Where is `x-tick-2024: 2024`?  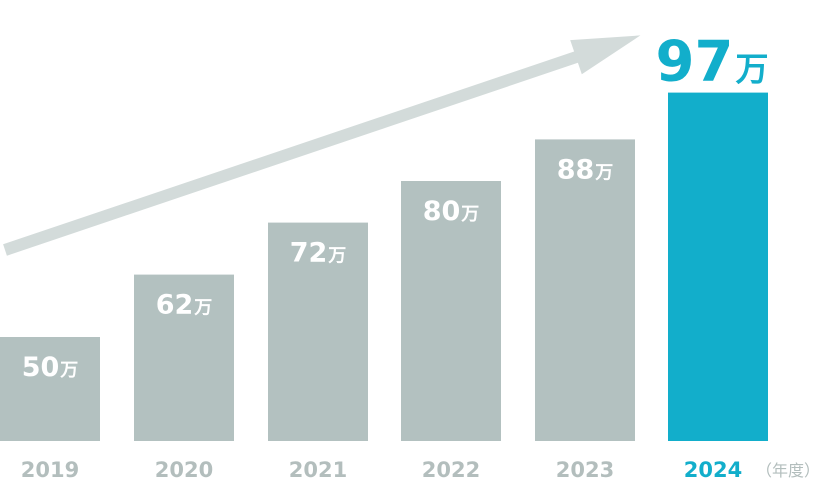 x-tick-2024: 2024 is located at coordinates (713, 470).